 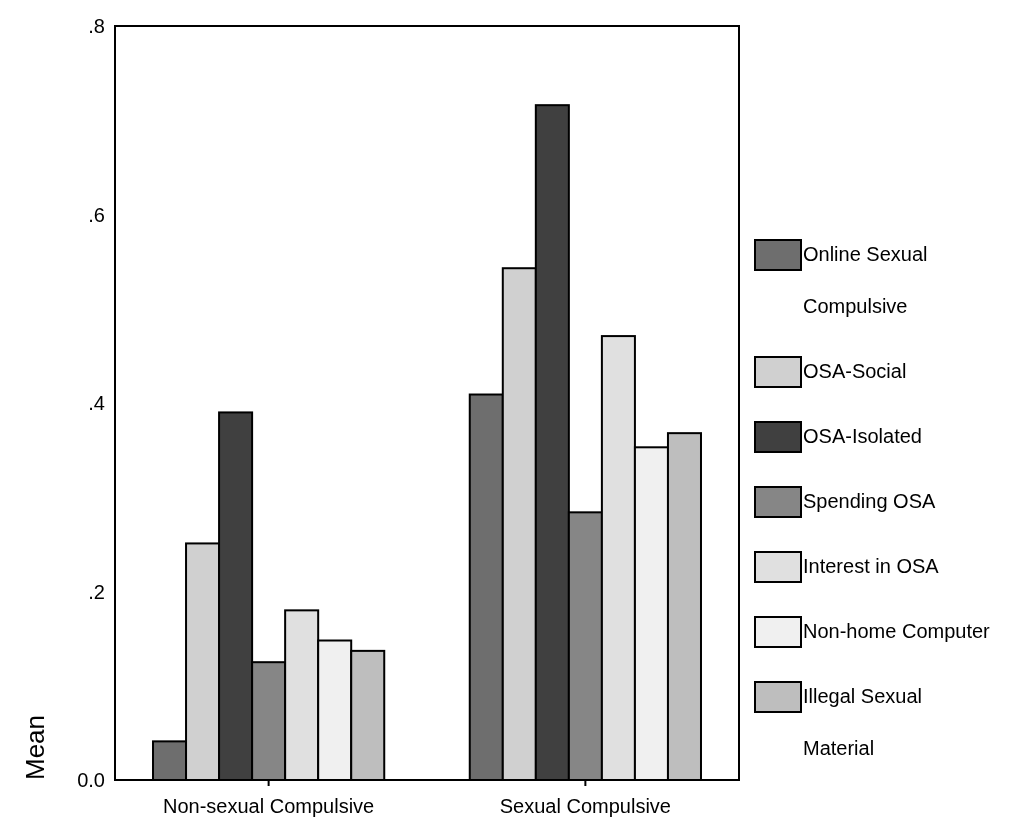 I want to click on y-tick-label: .8, so click(x=96, y=26).